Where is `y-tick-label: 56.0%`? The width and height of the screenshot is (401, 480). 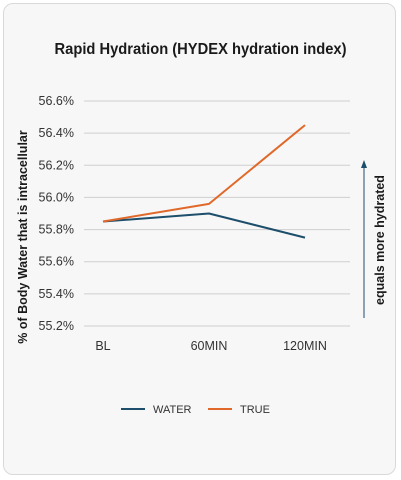
y-tick-label: 56.0% is located at coordinates (56, 197).